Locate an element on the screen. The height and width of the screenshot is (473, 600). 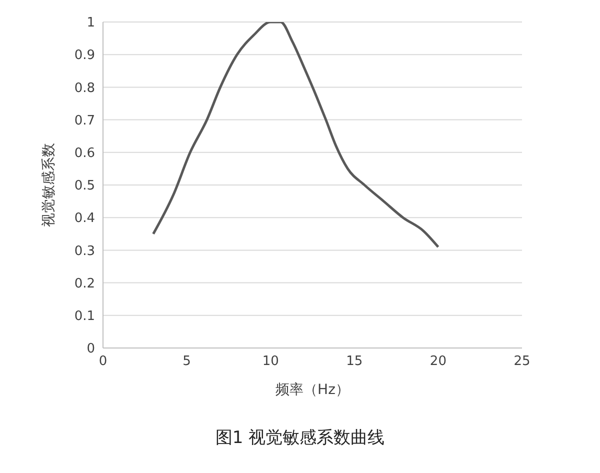
x-axis-title: 频率（Hz） is located at coordinates (313, 390).